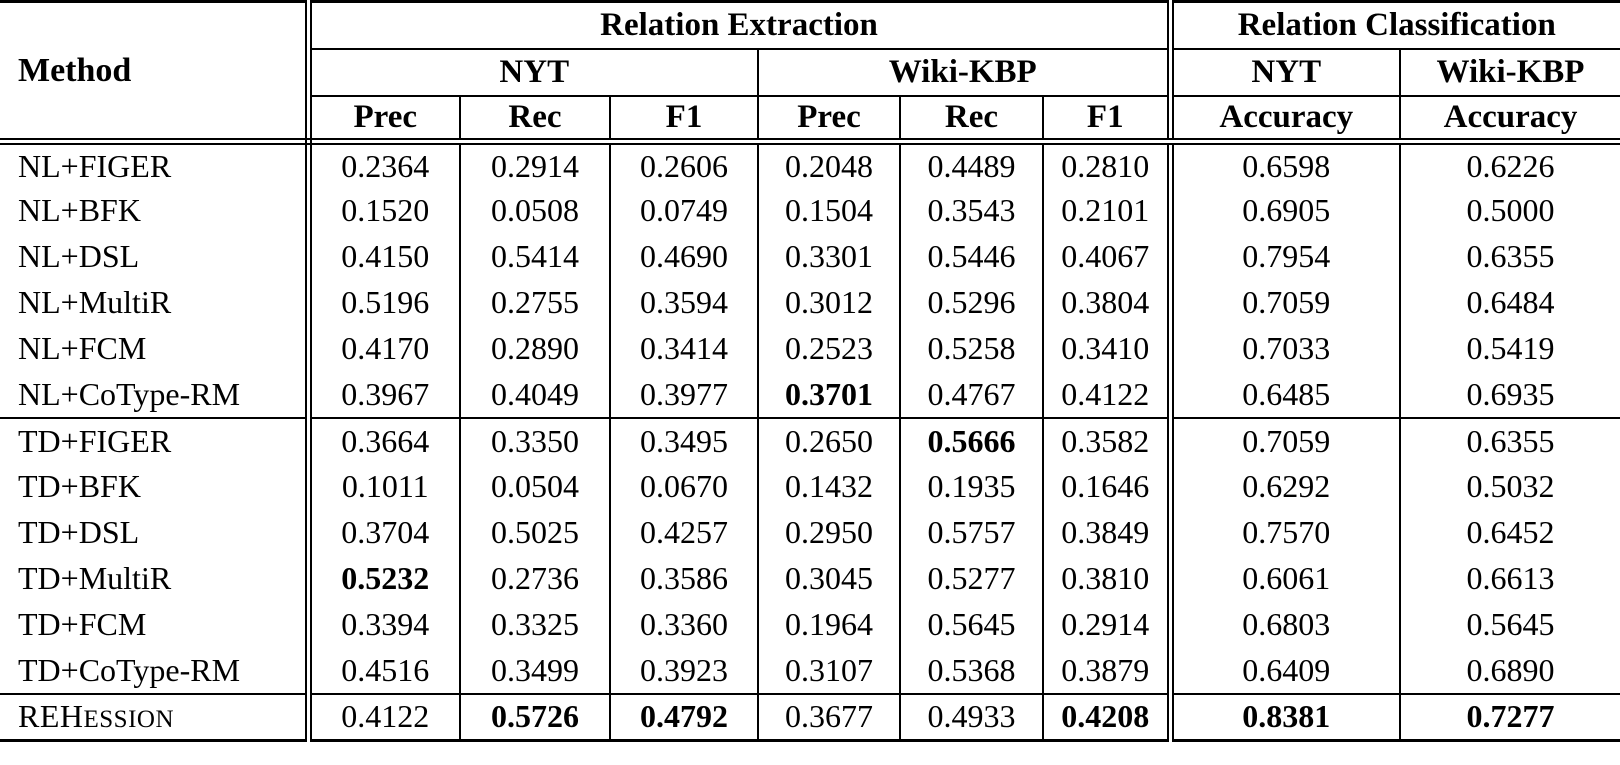 The height and width of the screenshot is (765, 1620). What do you see at coordinates (971, 486) in the screenshot?
I see `cell-wkbp-rec: 0.1935` at bounding box center [971, 486].